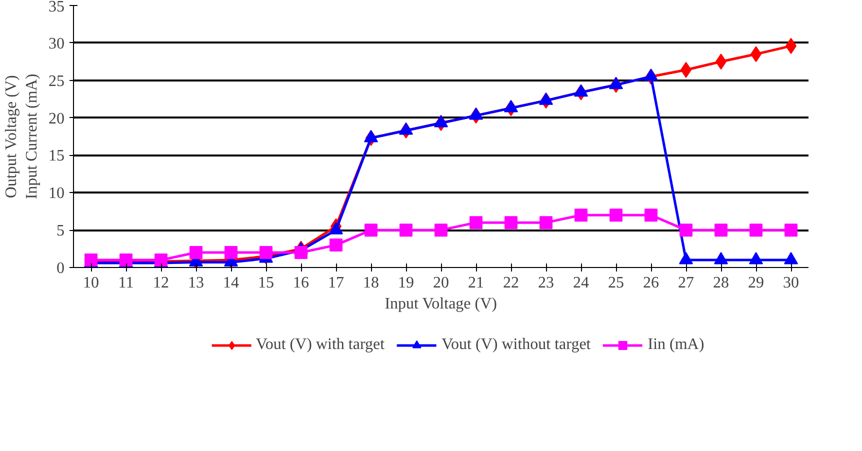 This screenshot has width=862, height=451. I want to click on x-tick-label: 21, so click(476, 283).